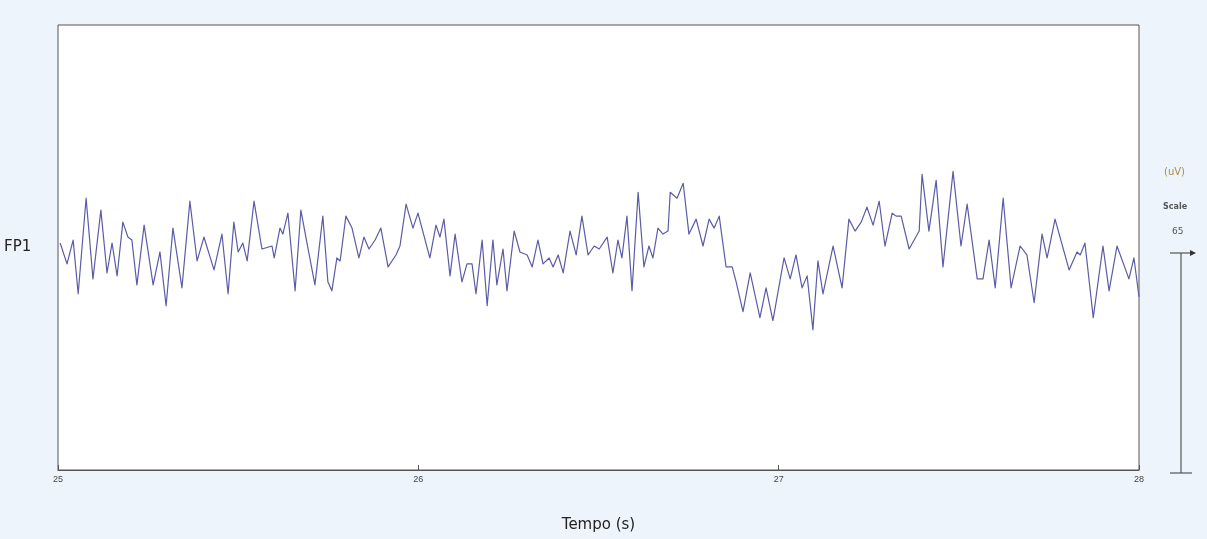 Image resolution: width=1207 pixels, height=539 pixels. What do you see at coordinates (58, 478) in the screenshot?
I see `x-tick-label: 25` at bounding box center [58, 478].